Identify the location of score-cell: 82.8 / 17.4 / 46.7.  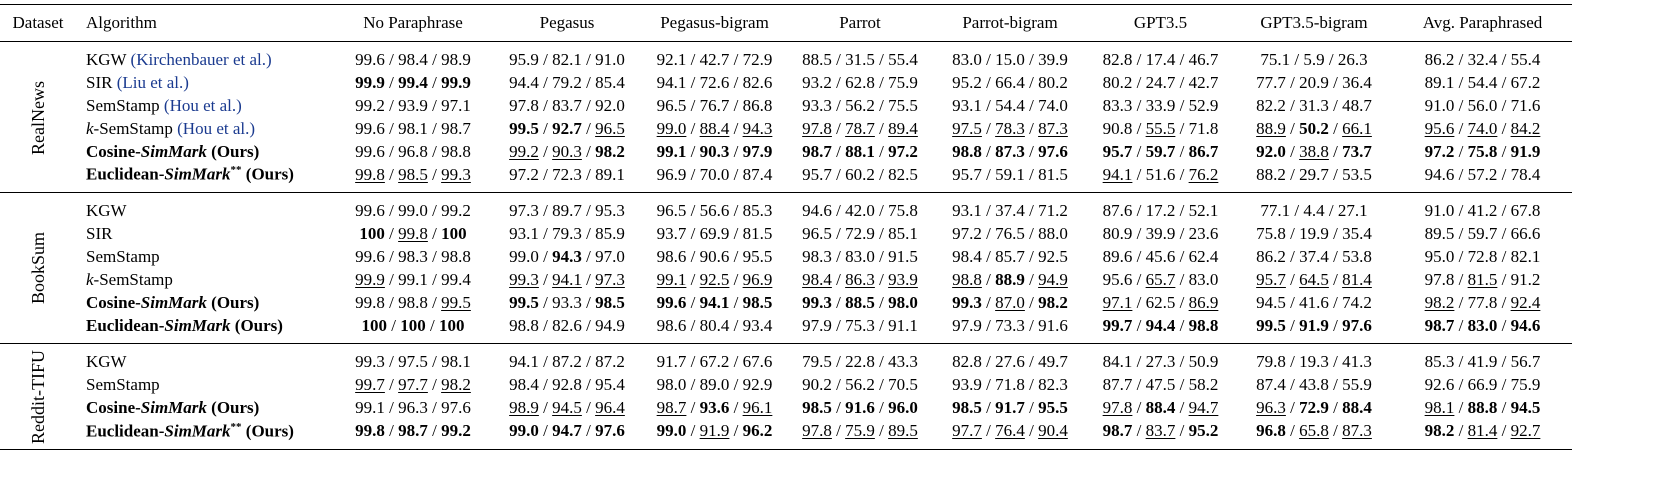
(1160, 57).